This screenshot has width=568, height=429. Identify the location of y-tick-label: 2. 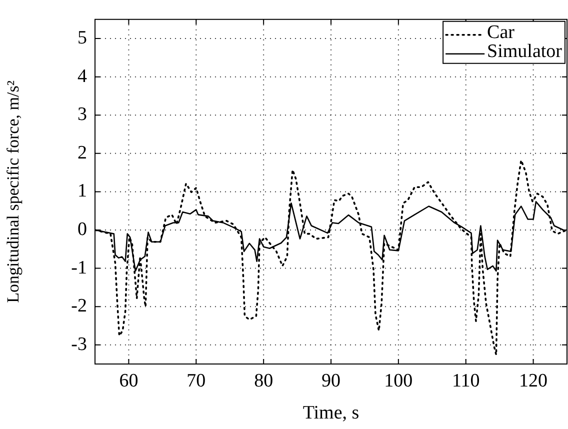
(82, 153).